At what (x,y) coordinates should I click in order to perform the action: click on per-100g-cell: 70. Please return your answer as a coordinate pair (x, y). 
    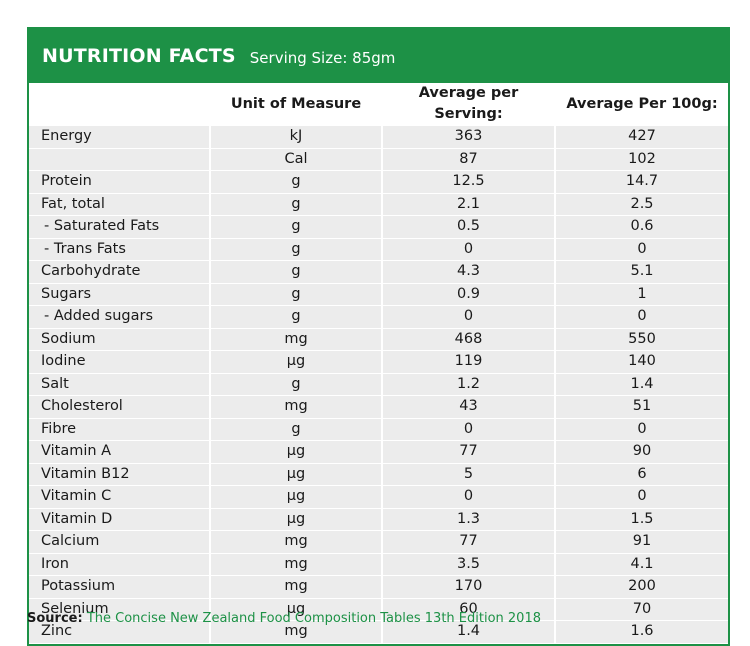
    Looking at the image, I should click on (642, 609).